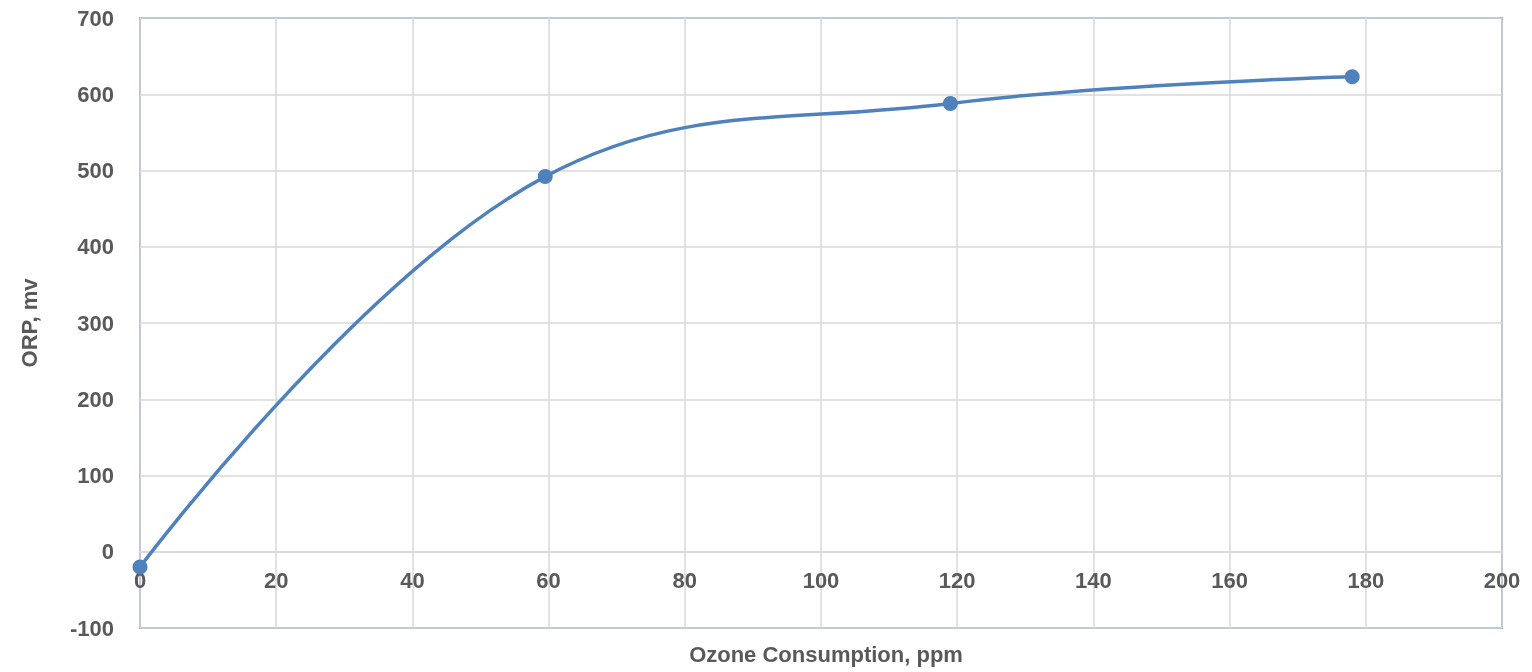 Image resolution: width=1532 pixels, height=672 pixels. What do you see at coordinates (957, 581) in the screenshot?
I see `x-tick-label: 120` at bounding box center [957, 581].